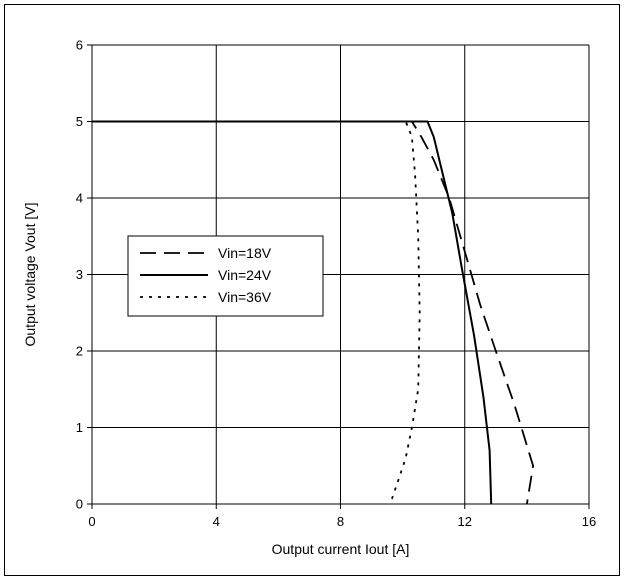 This screenshot has height=580, width=624. Describe the element at coordinates (589, 521) in the screenshot. I see `x-tick-label: 16` at that location.